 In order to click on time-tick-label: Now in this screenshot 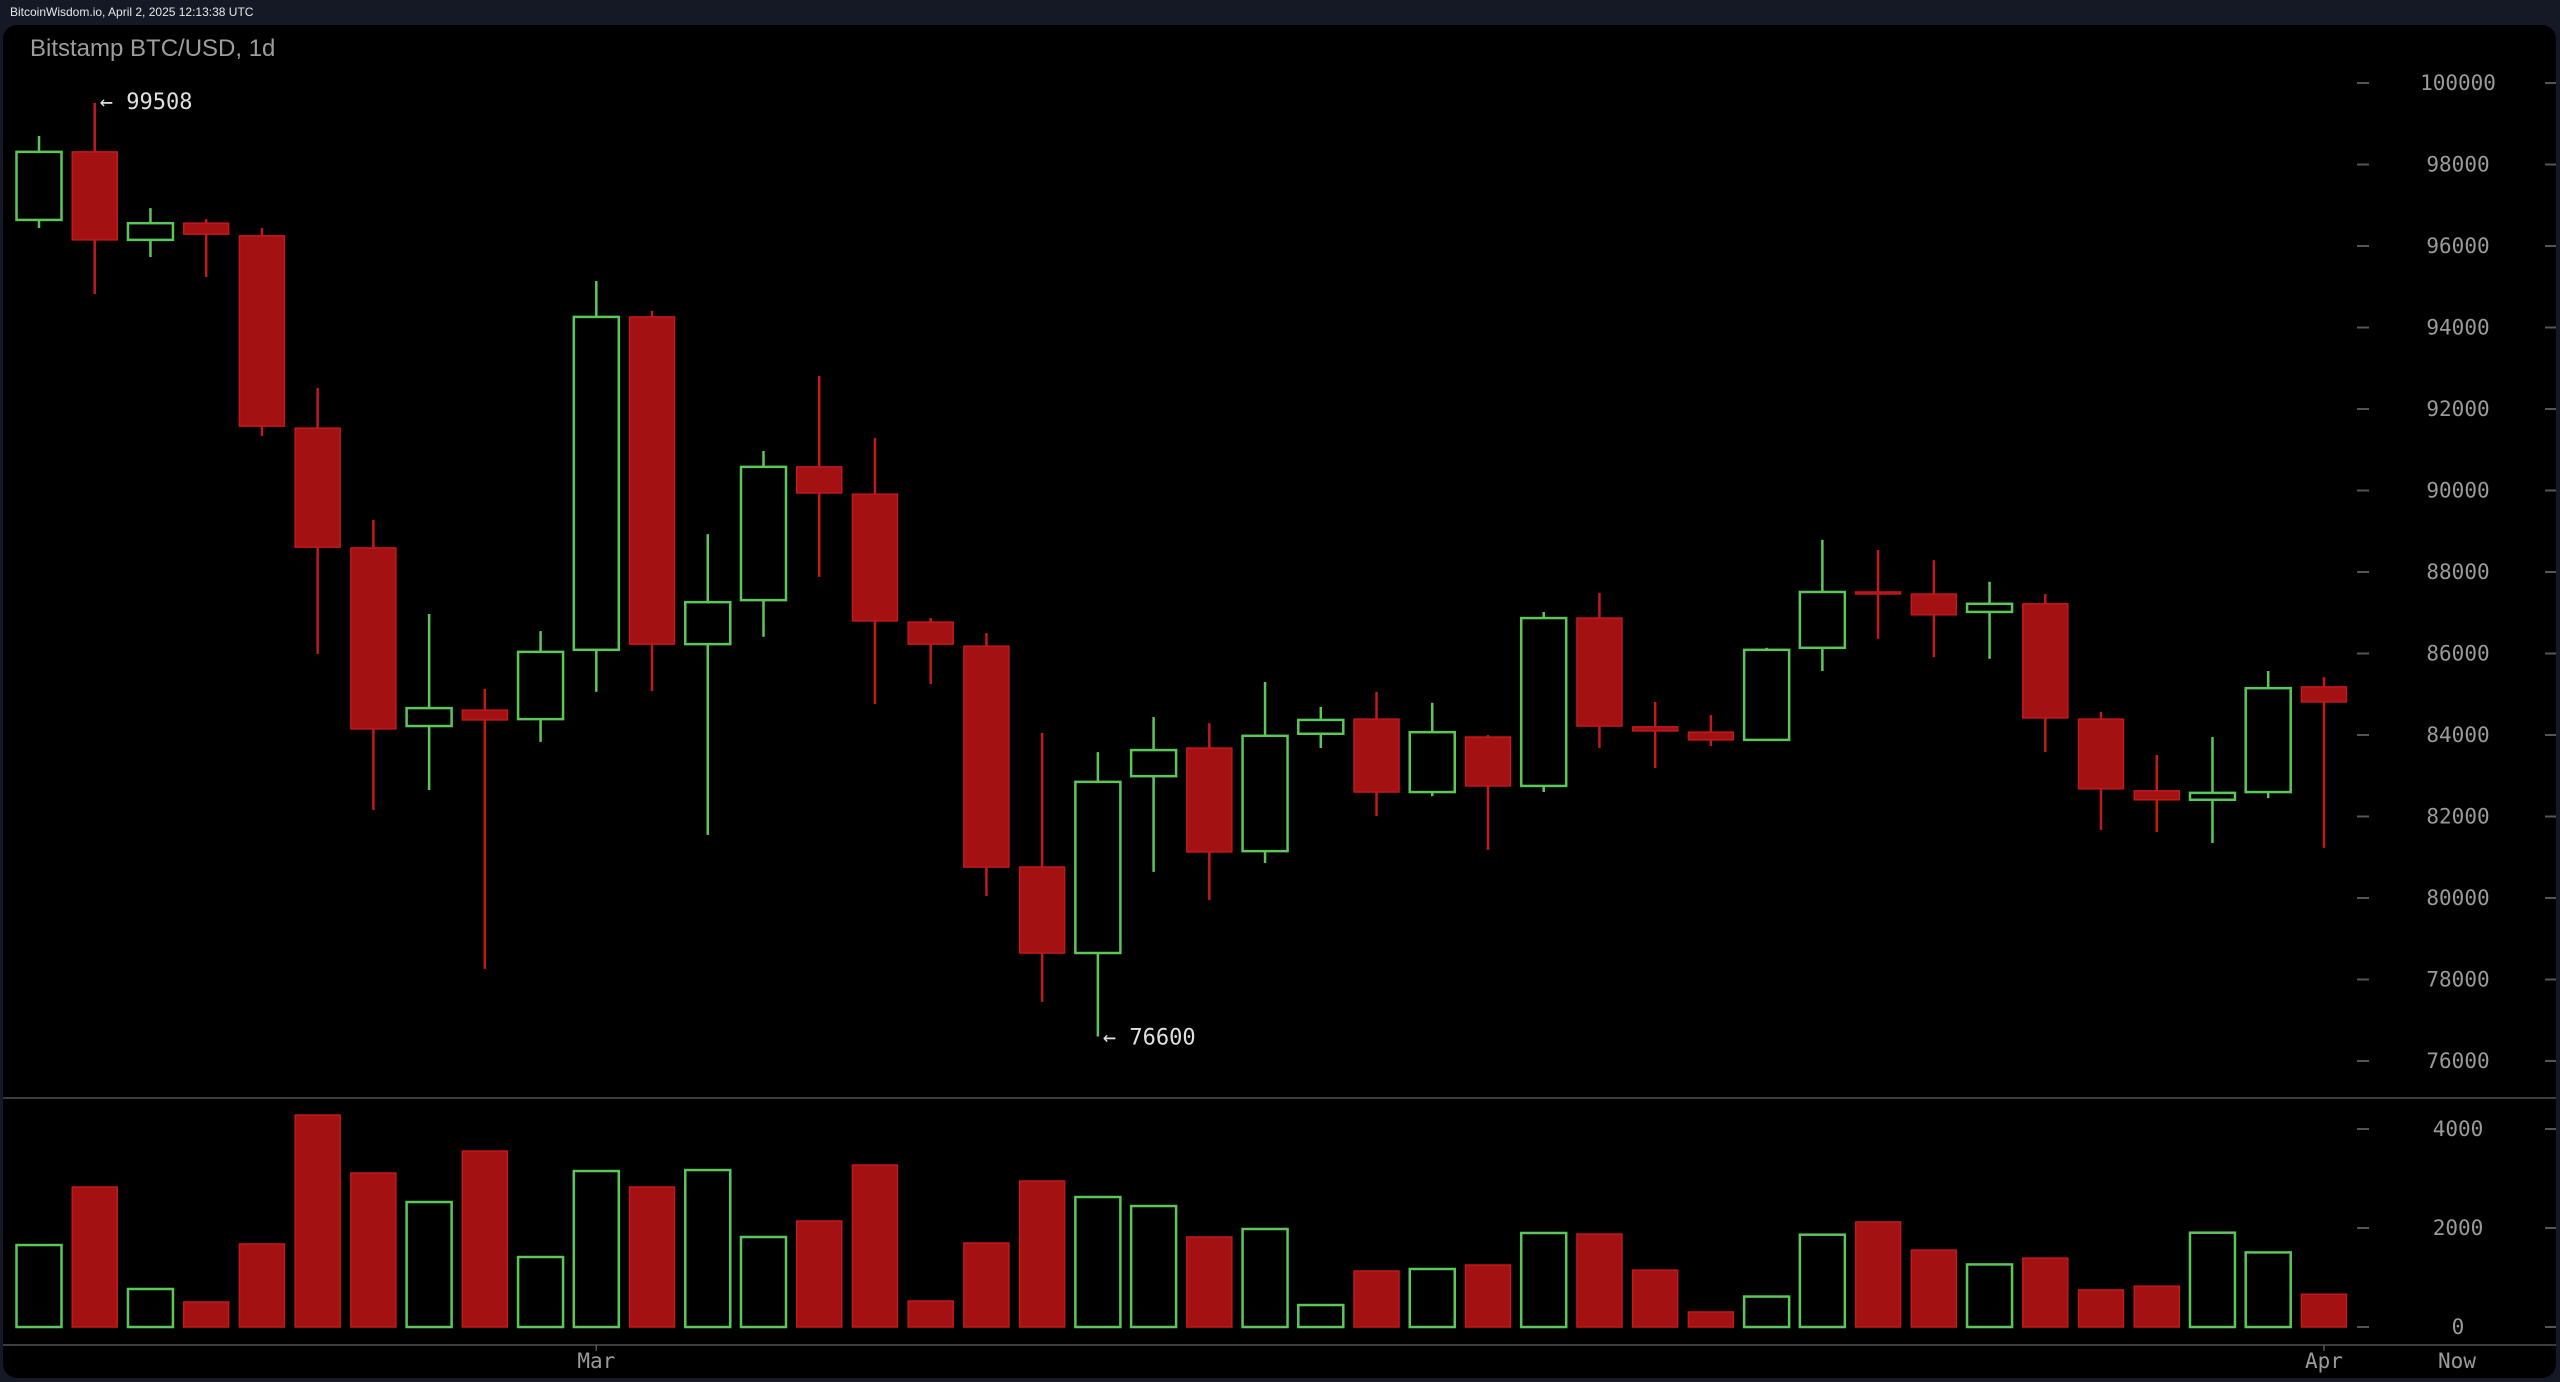, I will do `click(2457, 1361)`.